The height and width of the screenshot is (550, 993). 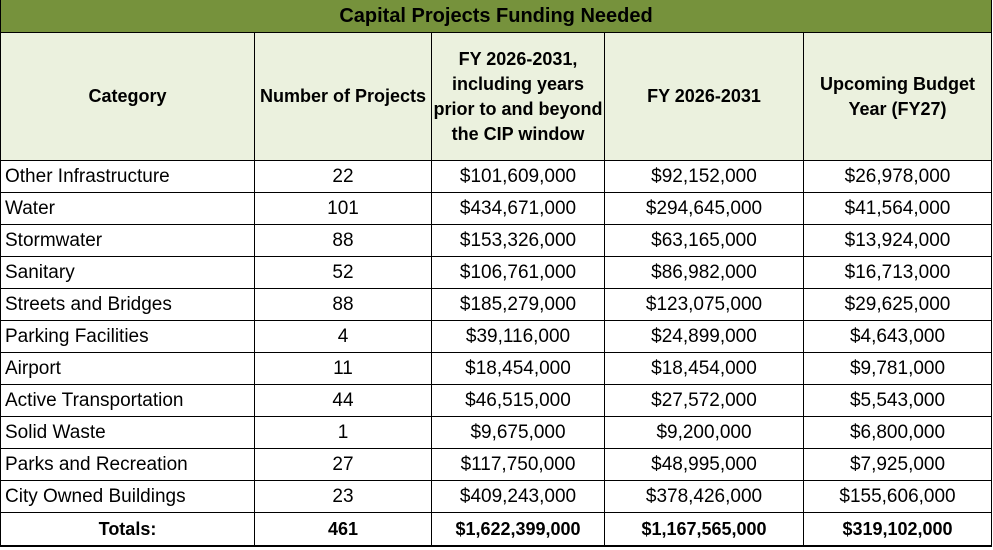 What do you see at coordinates (518, 208) in the screenshot?
I see `cell-fy-total-incl: $434,671,000` at bounding box center [518, 208].